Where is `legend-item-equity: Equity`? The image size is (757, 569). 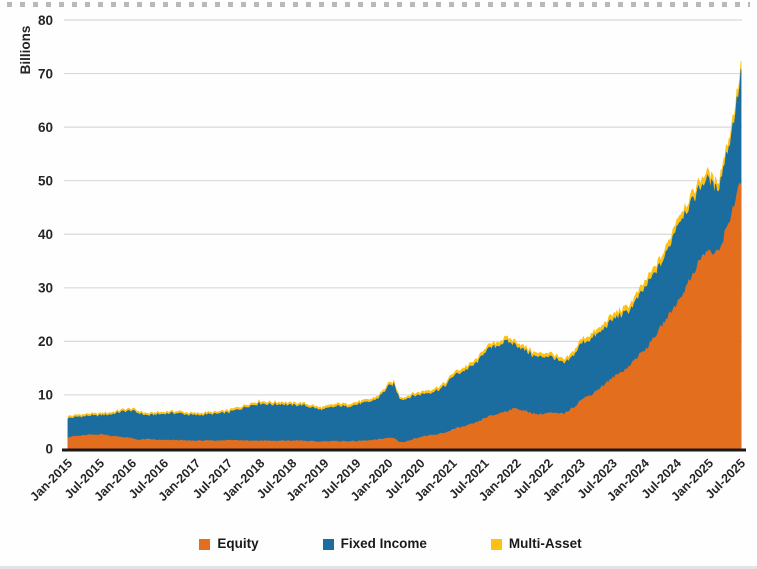 legend-item-equity: Equity is located at coordinates (229, 544).